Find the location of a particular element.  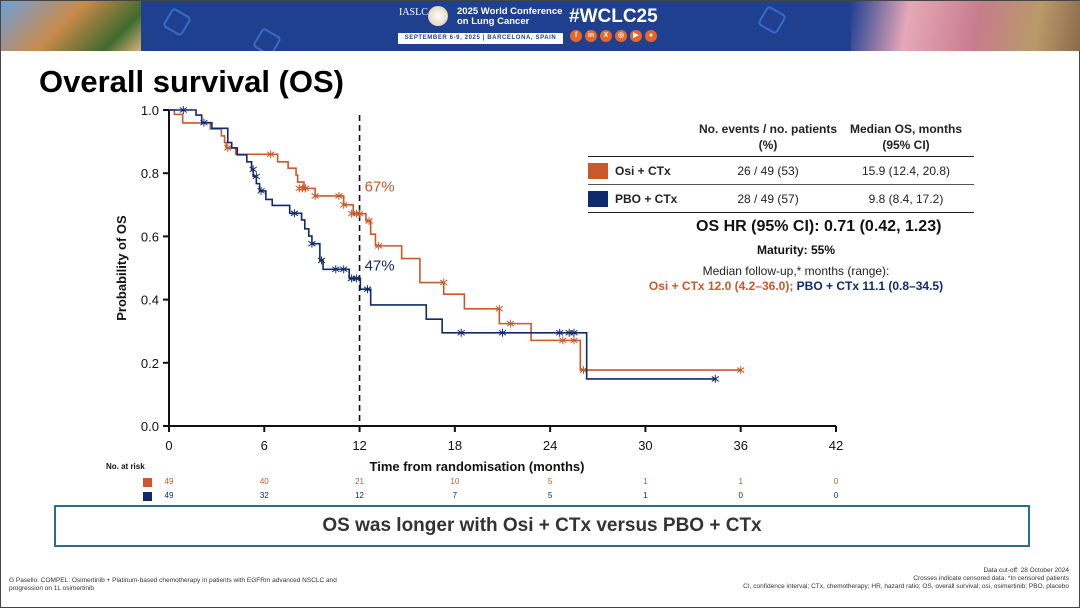

wechat-icon: ● is located at coordinates (651, 36).